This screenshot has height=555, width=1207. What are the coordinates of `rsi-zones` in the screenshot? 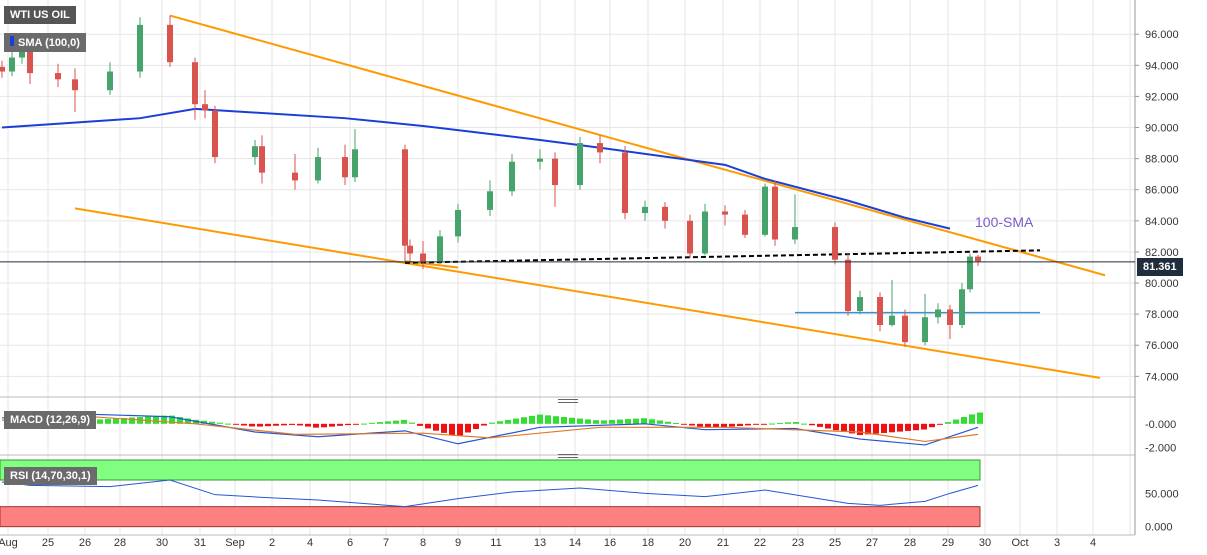 It's located at (490, 493).